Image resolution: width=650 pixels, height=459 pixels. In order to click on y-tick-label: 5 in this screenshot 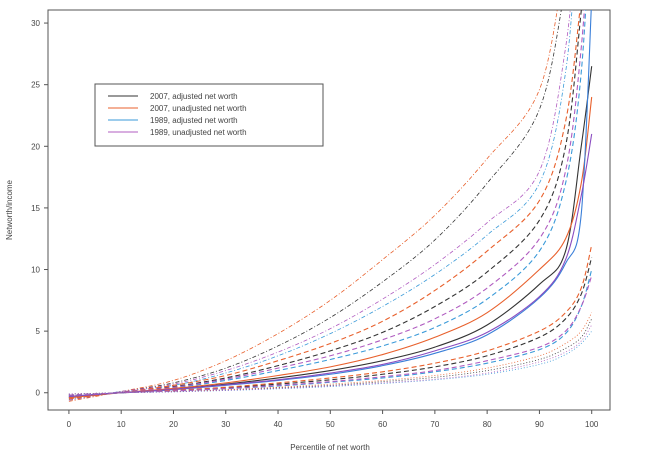, I will do `click(38, 331)`.